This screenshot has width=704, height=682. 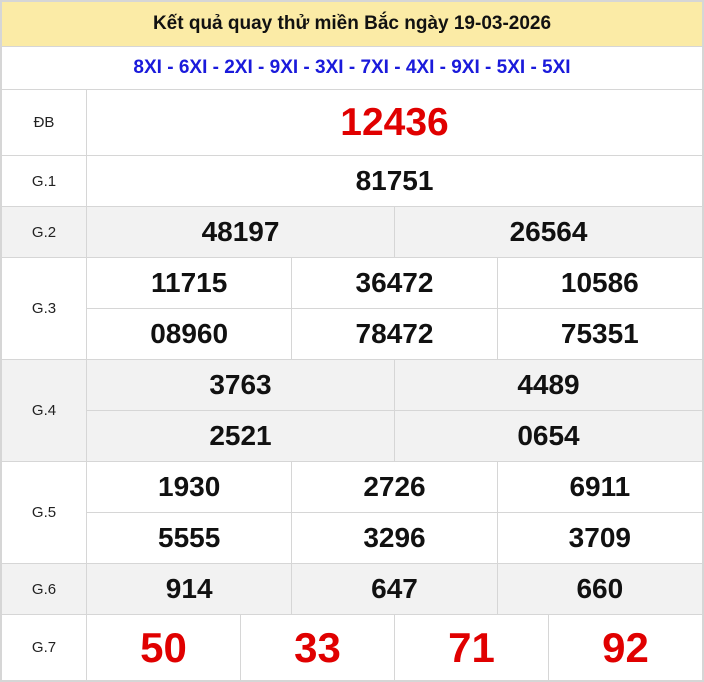 I want to click on prize-label: G.4, so click(x=44, y=410).